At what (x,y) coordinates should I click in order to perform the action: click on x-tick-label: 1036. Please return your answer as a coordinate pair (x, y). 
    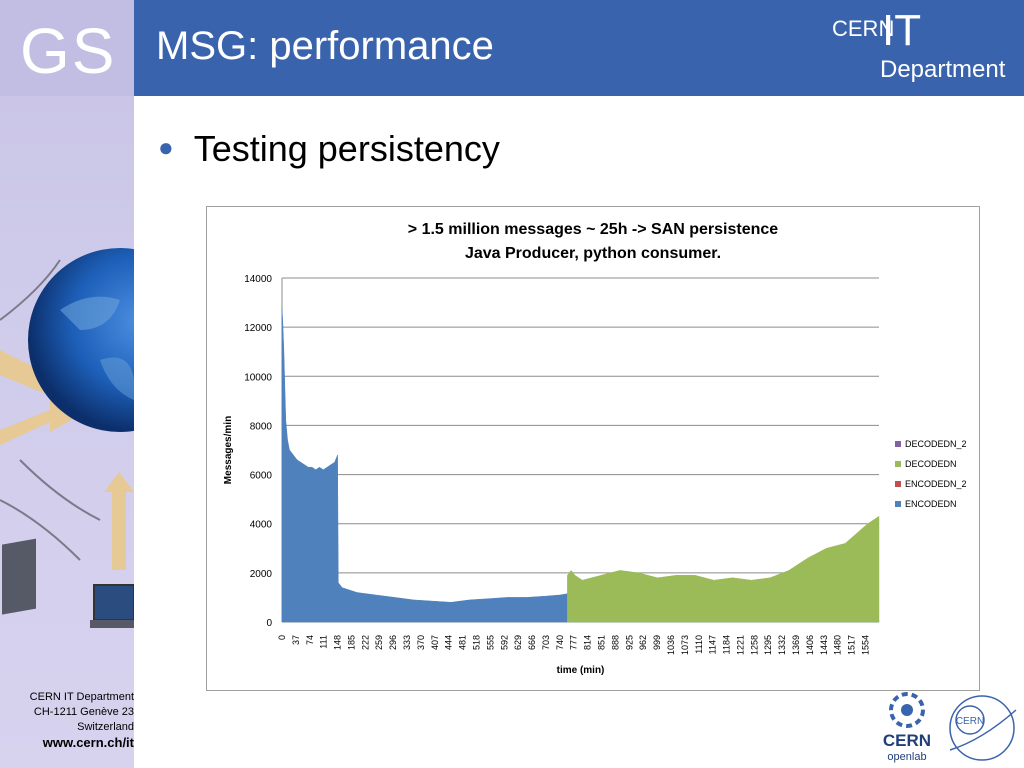
    Looking at the image, I should click on (671, 645).